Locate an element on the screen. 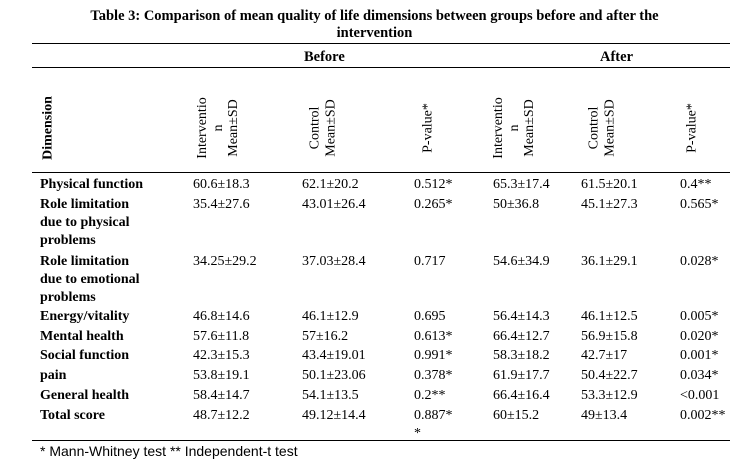 Image resolution: width=749 pixels, height=473 pixels. before-control-value: 54.1±13.5 is located at coordinates (330, 395).